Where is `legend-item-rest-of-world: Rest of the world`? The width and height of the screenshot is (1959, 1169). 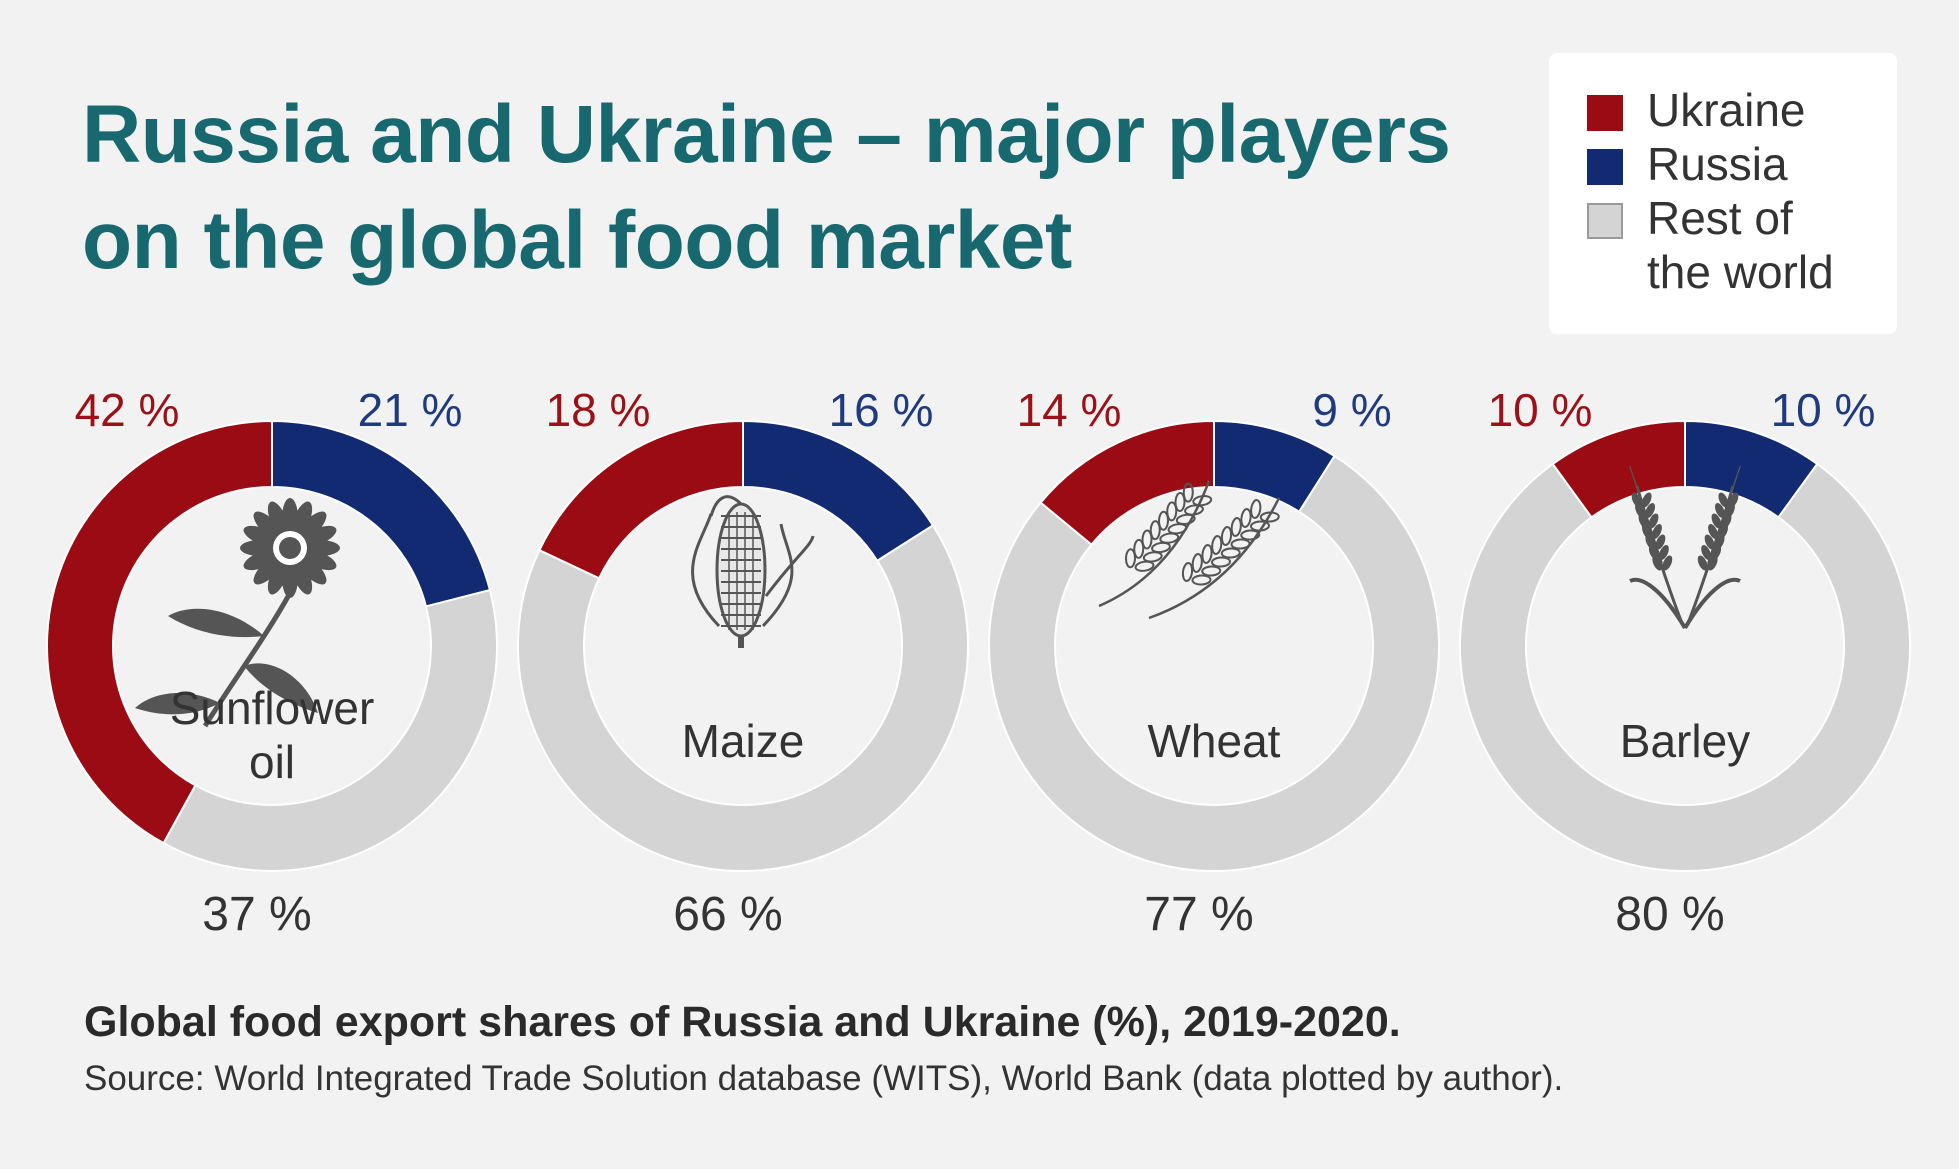 legend-item-rest-of-world: Rest of the world is located at coordinates (1727, 245).